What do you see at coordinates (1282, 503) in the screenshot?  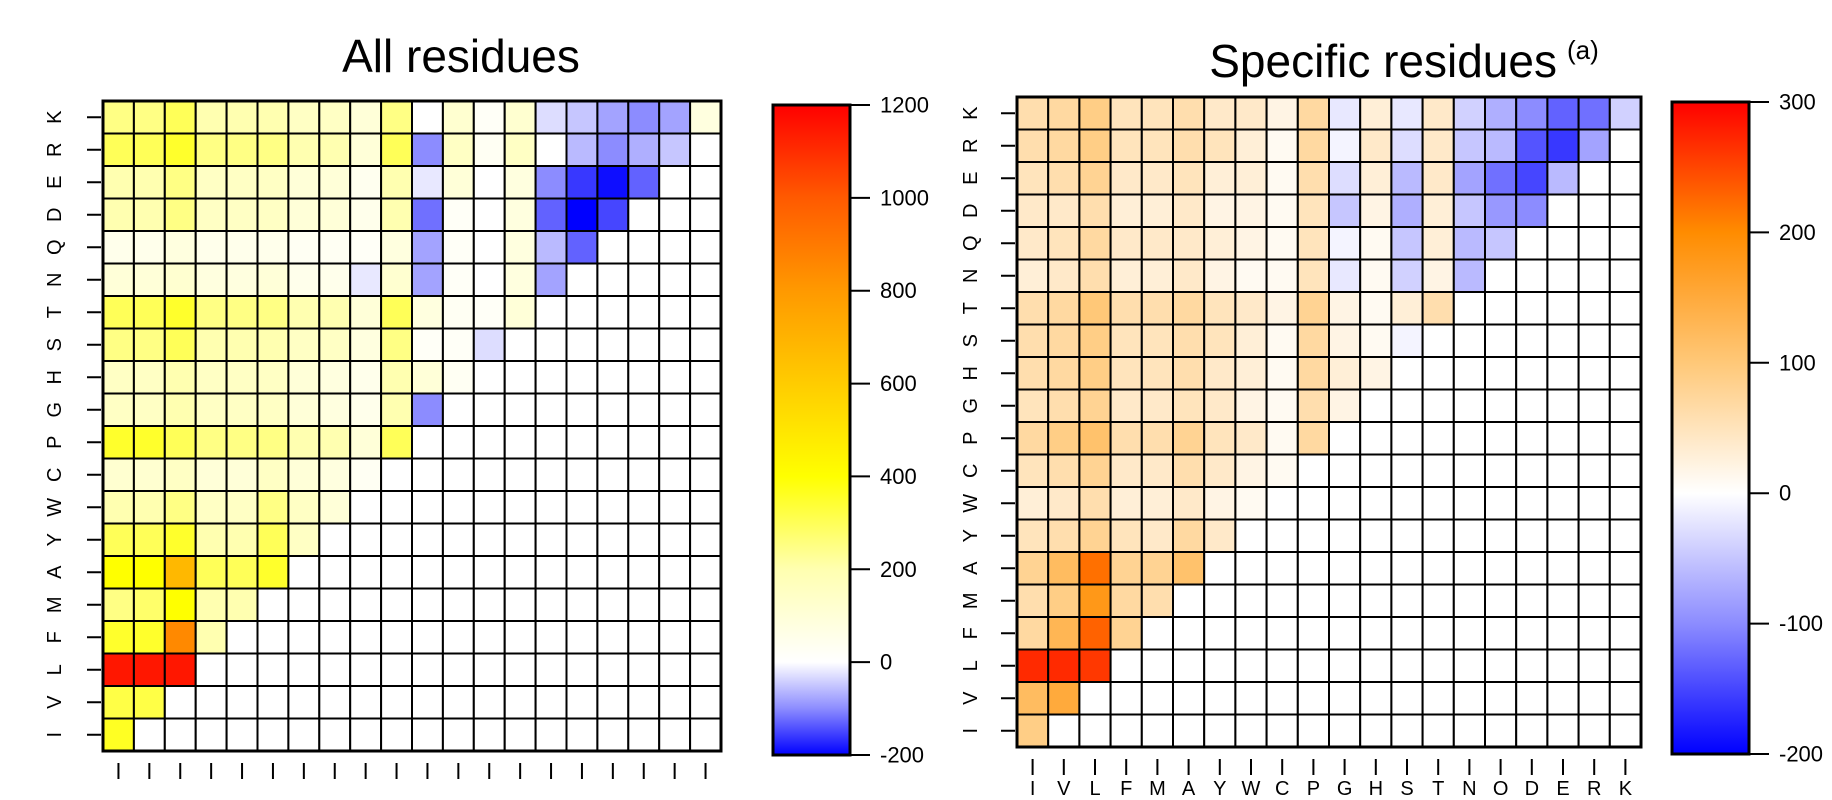 I see `heatmap-cell-W-C` at bounding box center [1282, 503].